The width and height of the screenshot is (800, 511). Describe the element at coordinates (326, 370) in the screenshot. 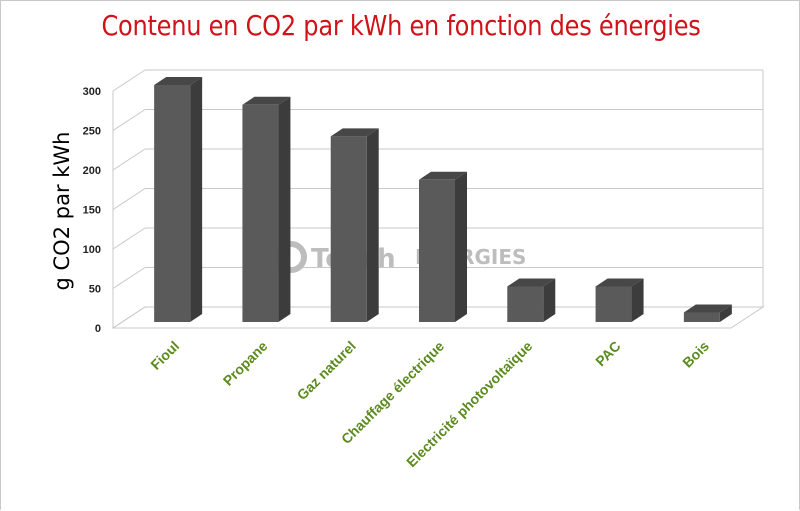

I see `category-label: Gaz naturel` at that location.